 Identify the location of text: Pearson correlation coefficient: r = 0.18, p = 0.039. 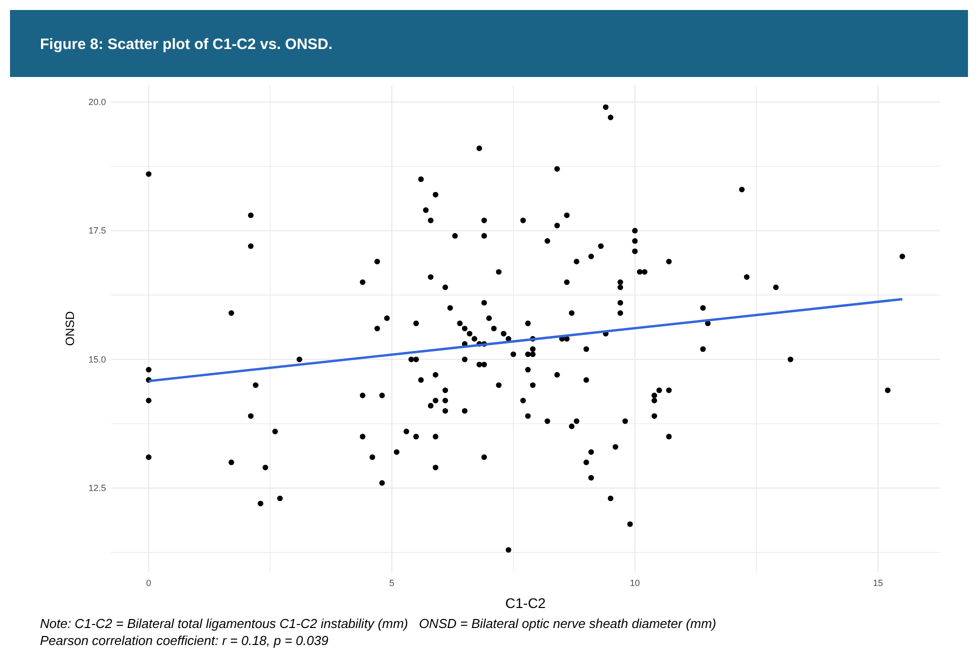
(184, 640).